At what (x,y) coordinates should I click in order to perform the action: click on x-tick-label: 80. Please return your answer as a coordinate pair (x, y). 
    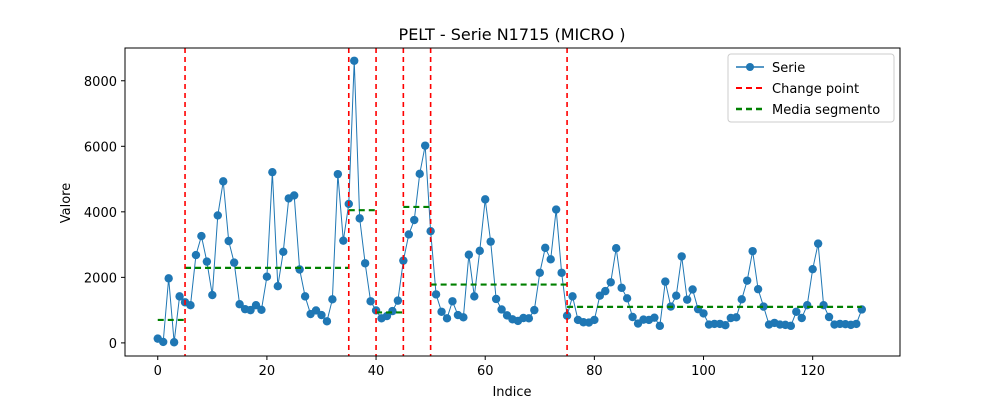
    Looking at the image, I should click on (594, 371).